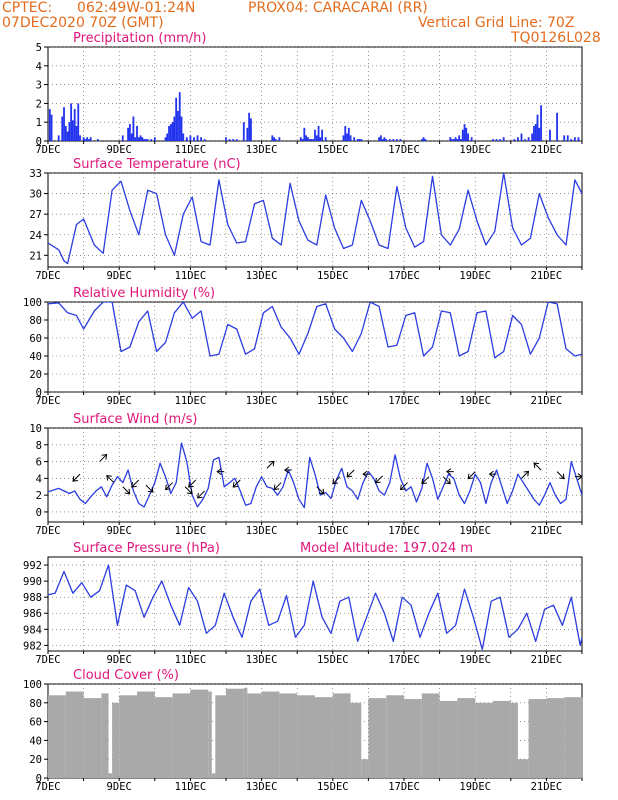  I want to click on panel-2-ytick-label: 27, so click(35, 215).